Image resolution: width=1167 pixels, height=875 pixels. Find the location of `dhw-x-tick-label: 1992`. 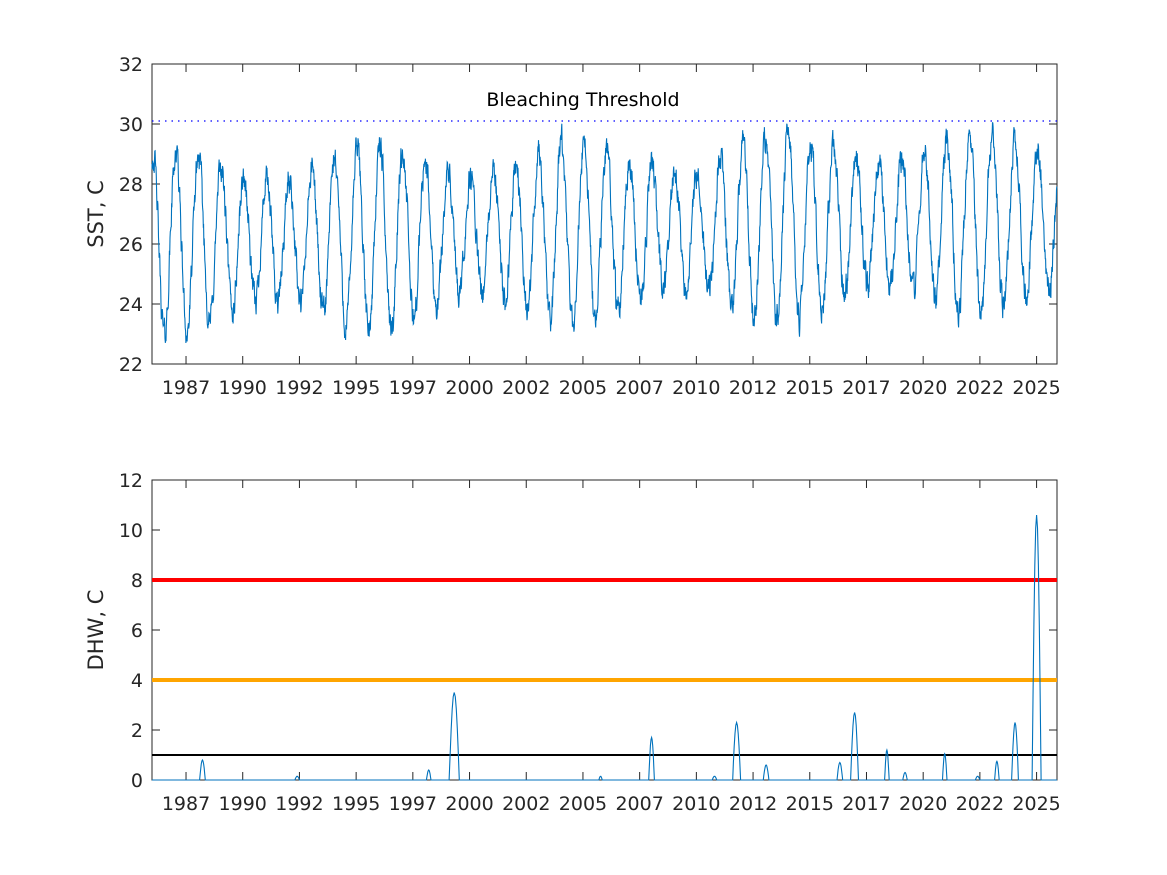

dhw-x-tick-label: 1992 is located at coordinates (299, 804).